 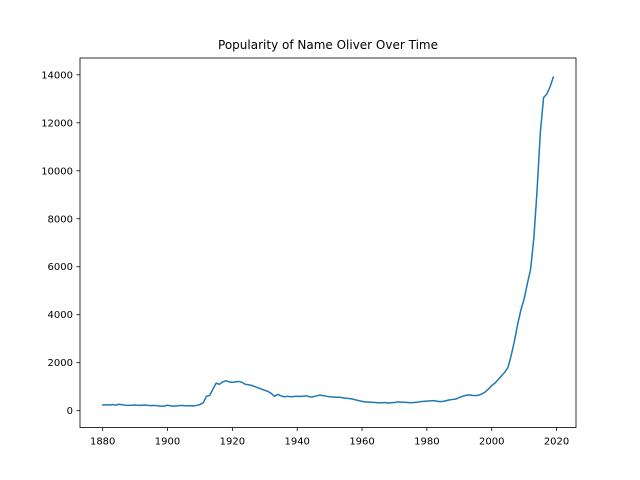 I want to click on y-axis: 0 2000 4000 6000 8000 10000 12000 14000, so click(x=60, y=243).